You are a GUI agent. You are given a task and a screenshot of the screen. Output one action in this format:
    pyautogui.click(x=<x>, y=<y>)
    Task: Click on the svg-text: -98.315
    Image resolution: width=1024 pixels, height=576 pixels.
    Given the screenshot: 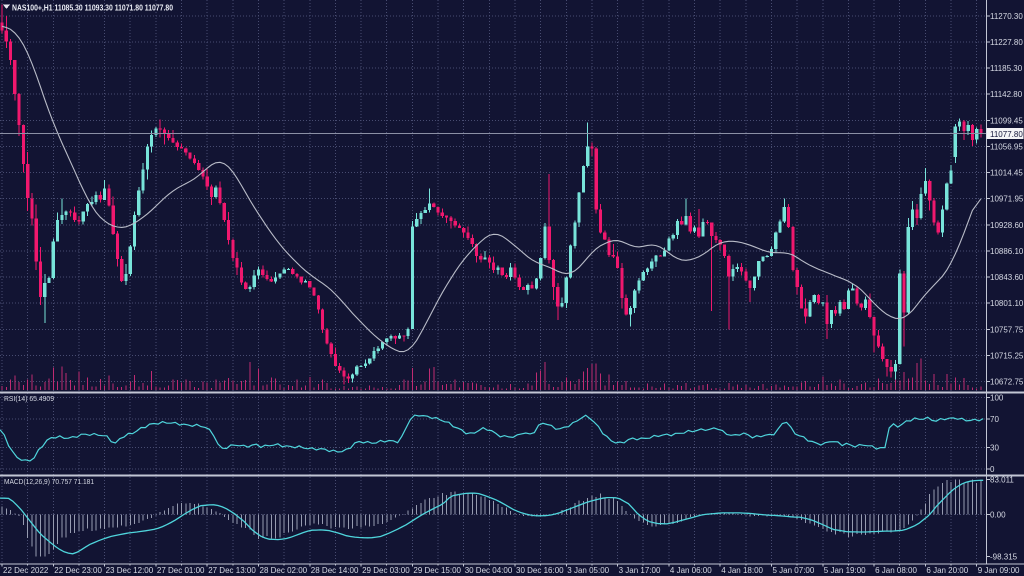 What is the action you would take?
    pyautogui.click(x=1004, y=556)
    